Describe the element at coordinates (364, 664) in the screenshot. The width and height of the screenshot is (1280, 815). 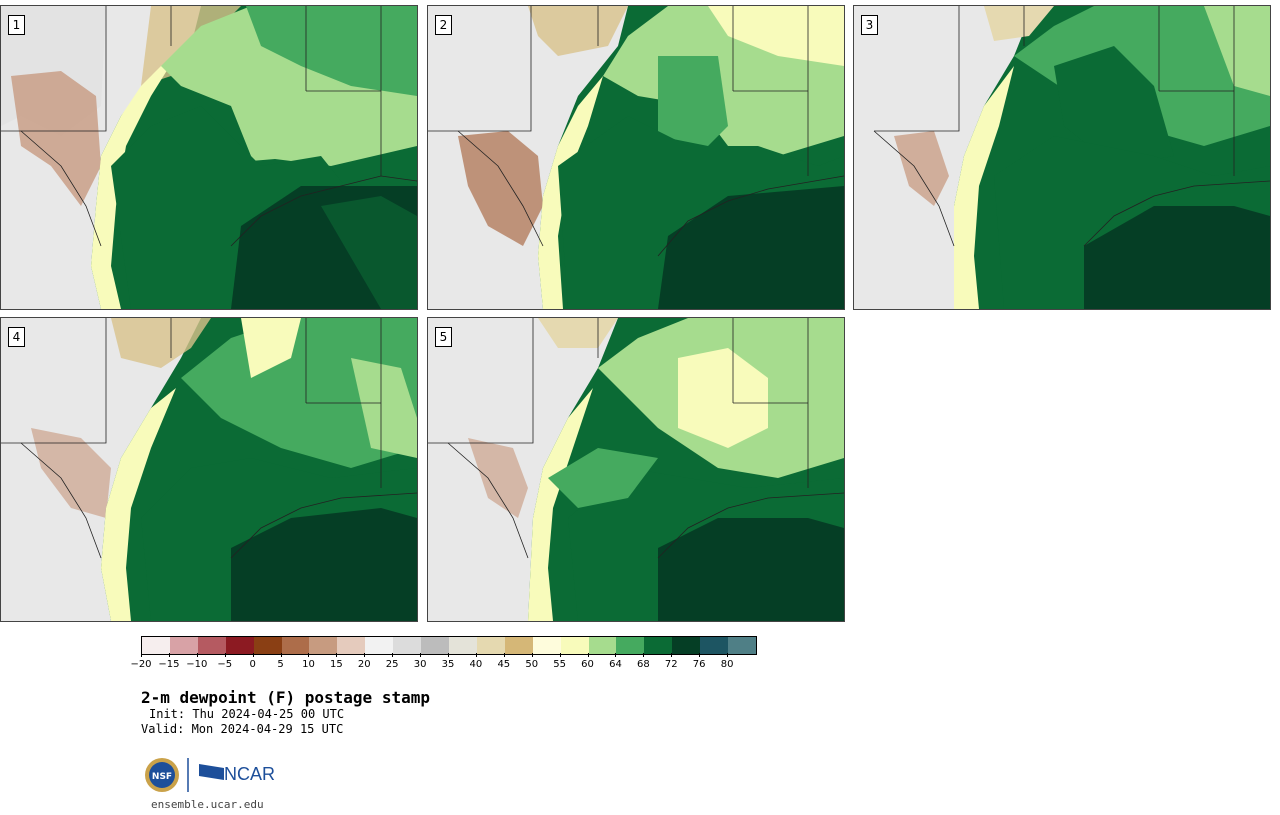
I see `colorbar-tick-label: 20` at that location.